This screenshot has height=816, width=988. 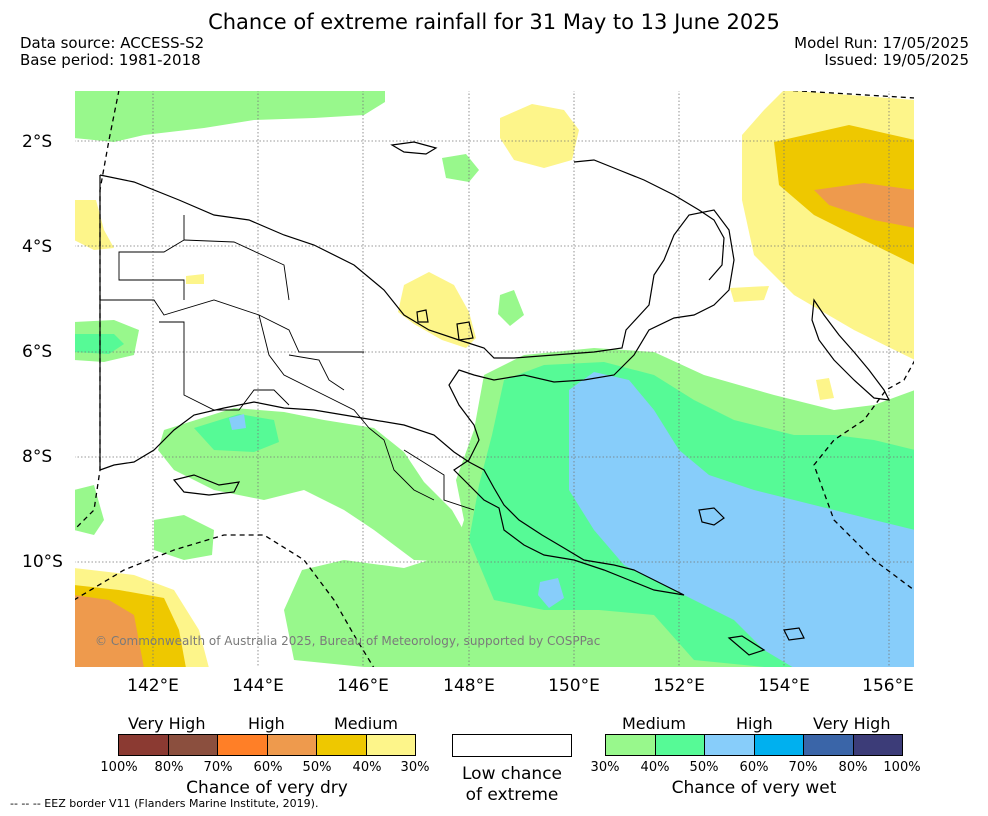 I want to click on dry-cat-very-high: Very High, so click(x=167, y=723).